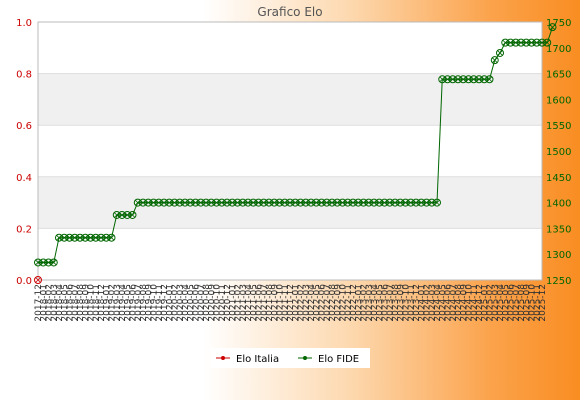 The image size is (580, 400). What do you see at coordinates (265, 303) in the screenshot?
I see `x-tick-label: 2021-07` at bounding box center [265, 303].